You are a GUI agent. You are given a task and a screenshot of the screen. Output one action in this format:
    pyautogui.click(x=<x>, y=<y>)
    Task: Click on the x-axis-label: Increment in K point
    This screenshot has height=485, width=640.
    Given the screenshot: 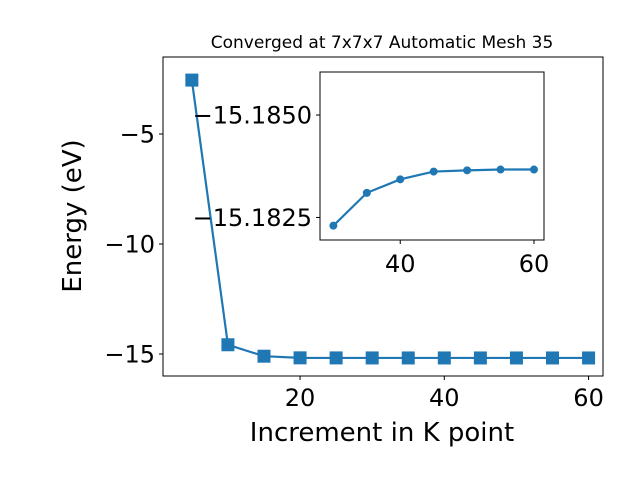 What is the action you would take?
    pyautogui.click(x=382, y=433)
    